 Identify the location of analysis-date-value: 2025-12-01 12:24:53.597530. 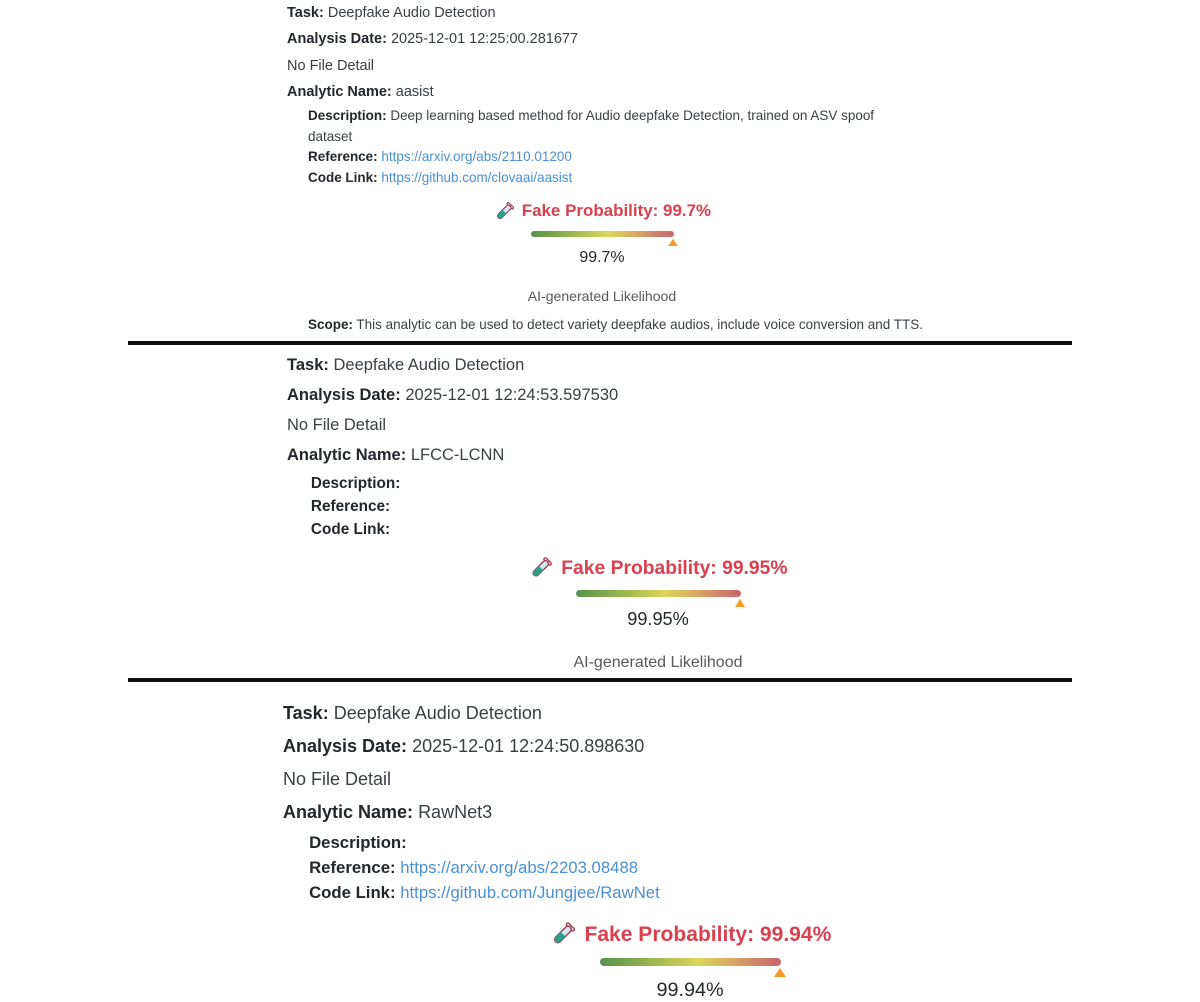
(512, 395).